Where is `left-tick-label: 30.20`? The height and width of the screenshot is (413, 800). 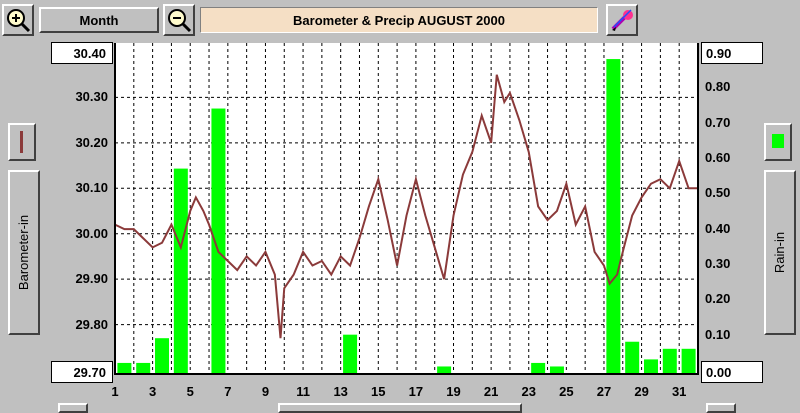 left-tick-label: 30.20 is located at coordinates (91, 142).